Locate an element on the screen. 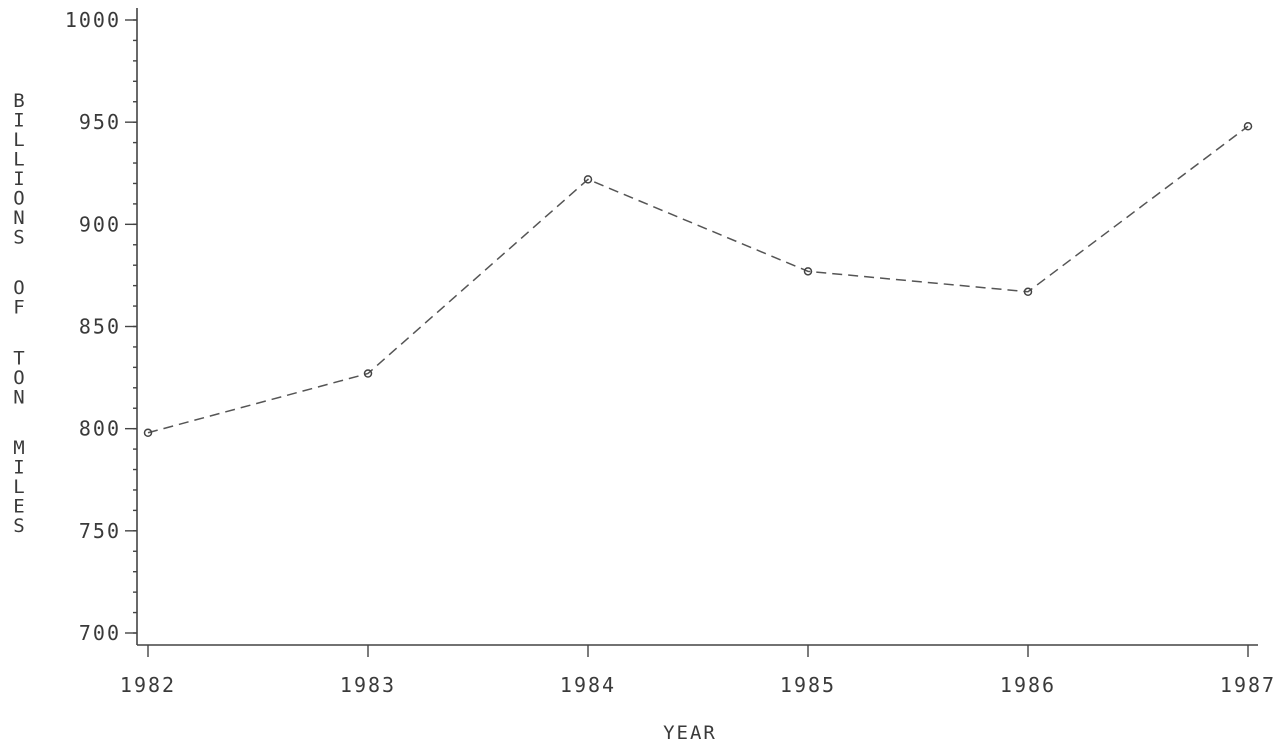 The width and height of the screenshot is (1287, 747). y-tick-label: 1000 is located at coordinates (93, 20).